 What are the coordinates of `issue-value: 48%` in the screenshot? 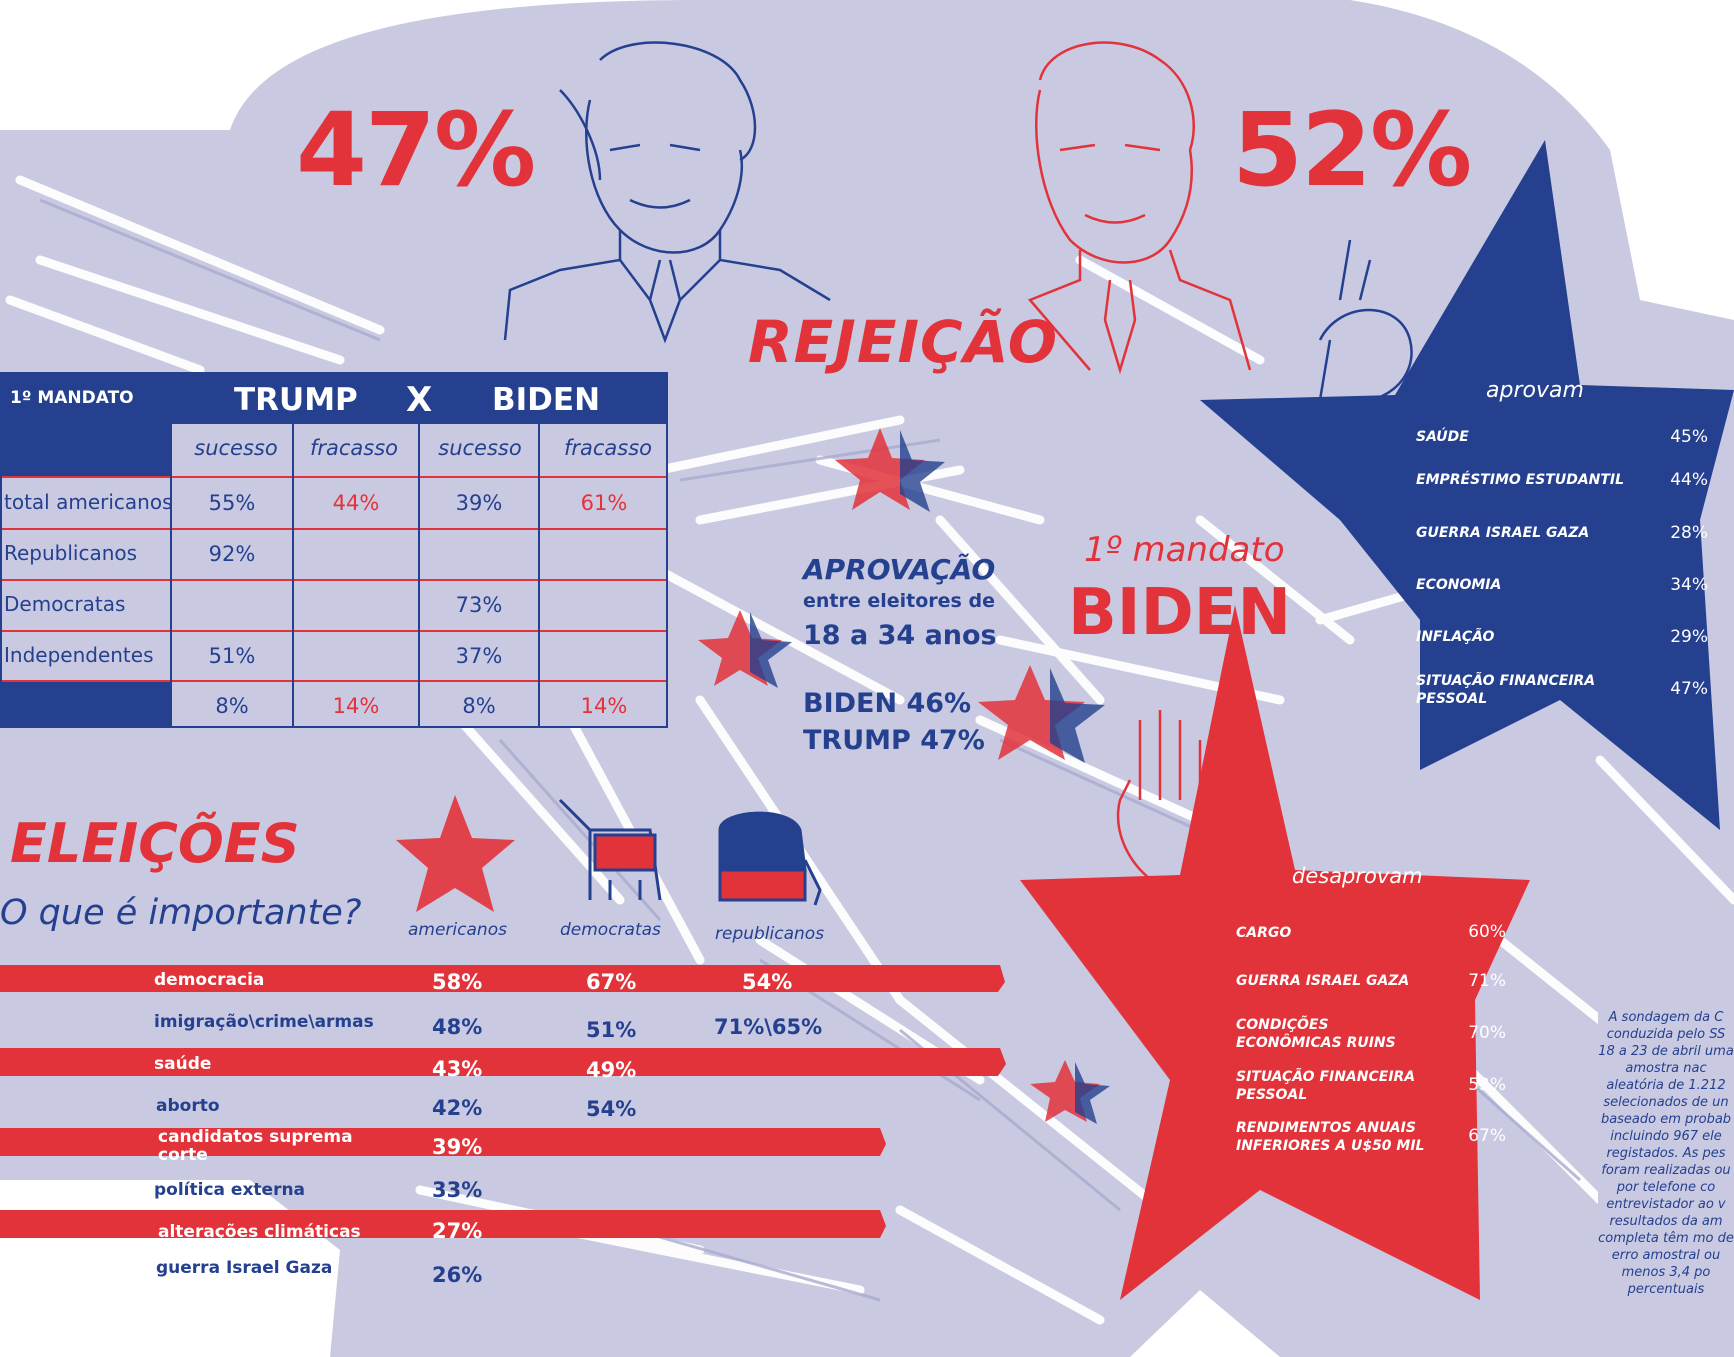 It's located at (457, 1027).